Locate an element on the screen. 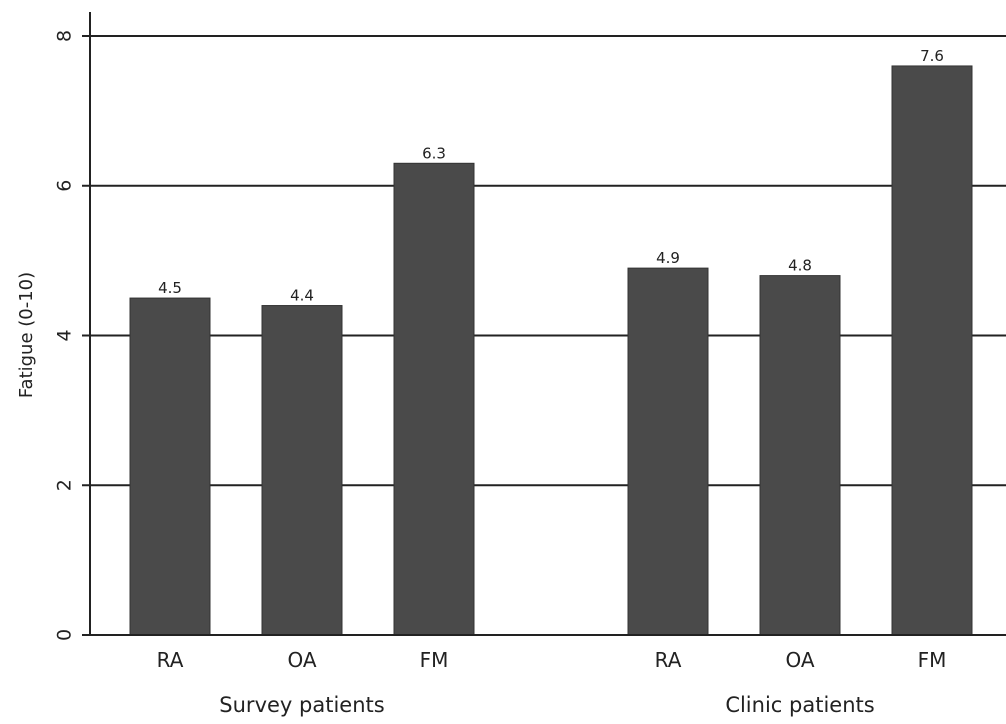 This screenshot has height=724, width=1006. y-tick-label: 6 is located at coordinates (65, 186).